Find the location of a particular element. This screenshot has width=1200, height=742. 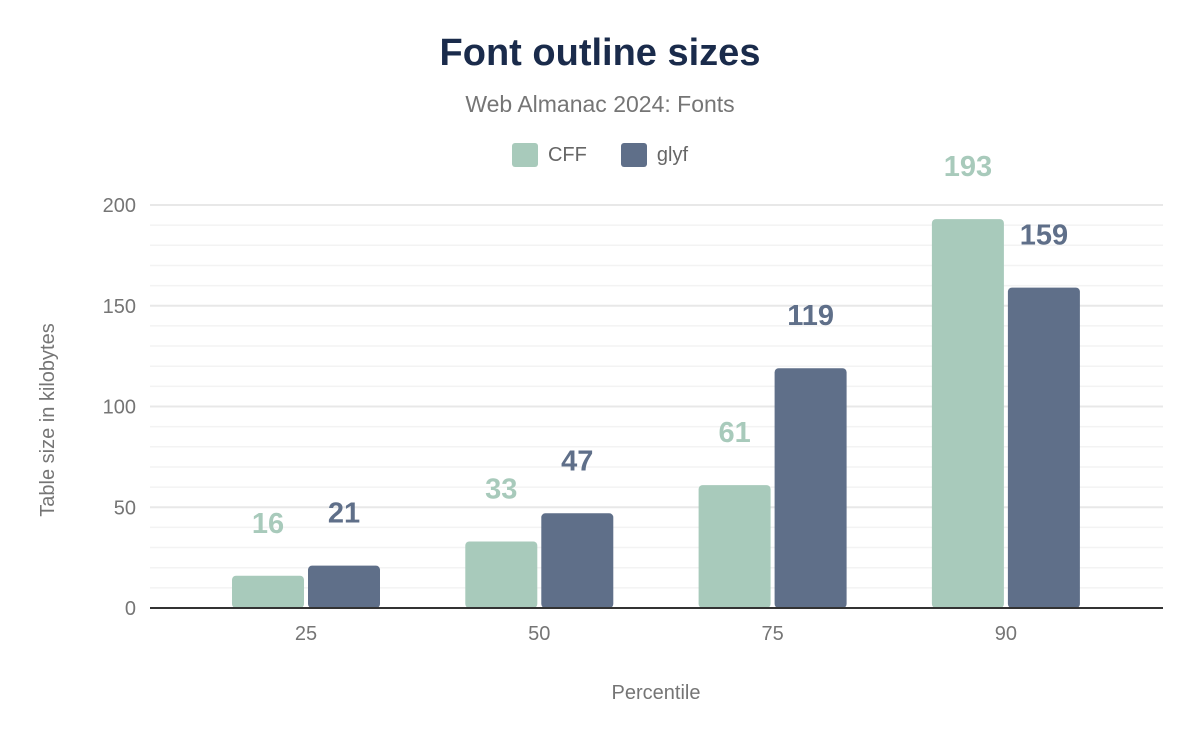

legend-item-cff: CFF is located at coordinates (549, 155).